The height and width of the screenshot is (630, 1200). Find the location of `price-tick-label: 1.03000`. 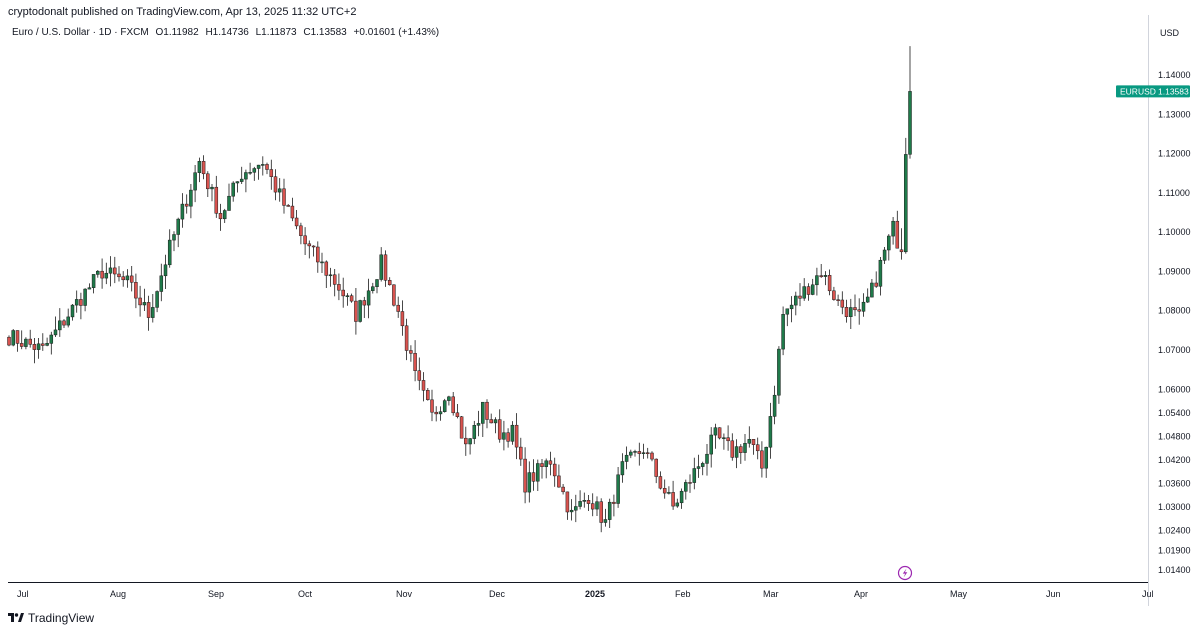

price-tick-label: 1.03000 is located at coordinates (1174, 507).